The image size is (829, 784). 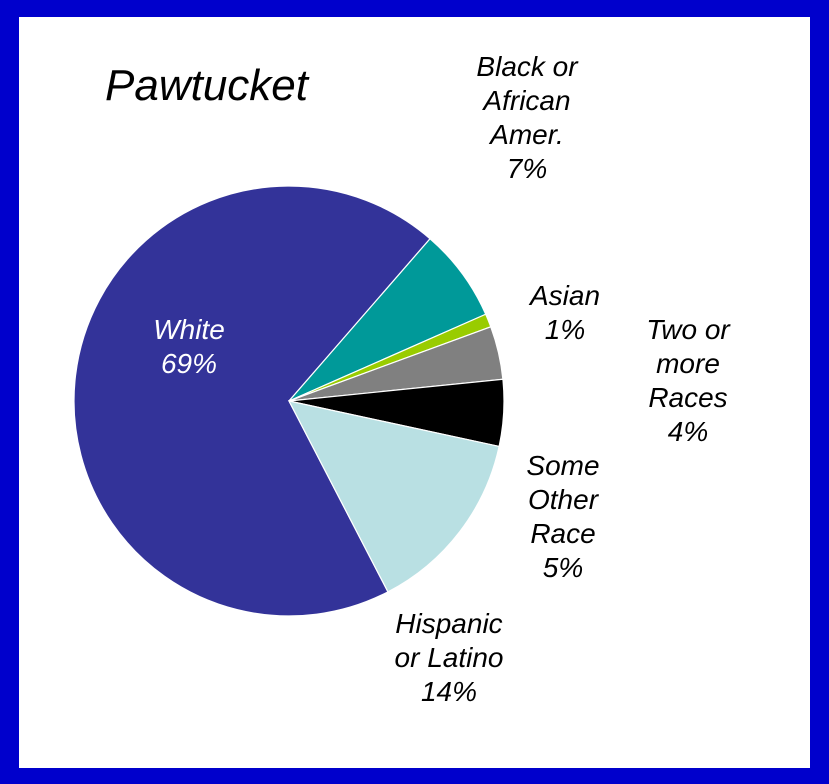 What do you see at coordinates (527, 134) in the screenshot?
I see `label-black-or-african-amer-line: Amer.` at bounding box center [527, 134].